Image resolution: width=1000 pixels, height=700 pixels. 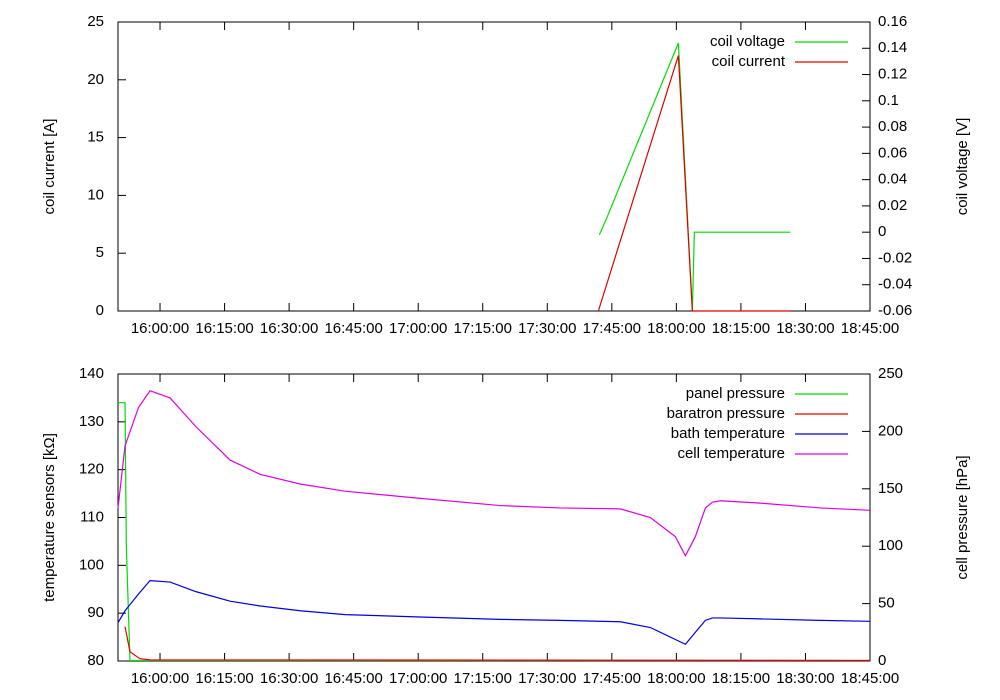 I want to click on y2-tick-label: 0.14, so click(x=892, y=47).